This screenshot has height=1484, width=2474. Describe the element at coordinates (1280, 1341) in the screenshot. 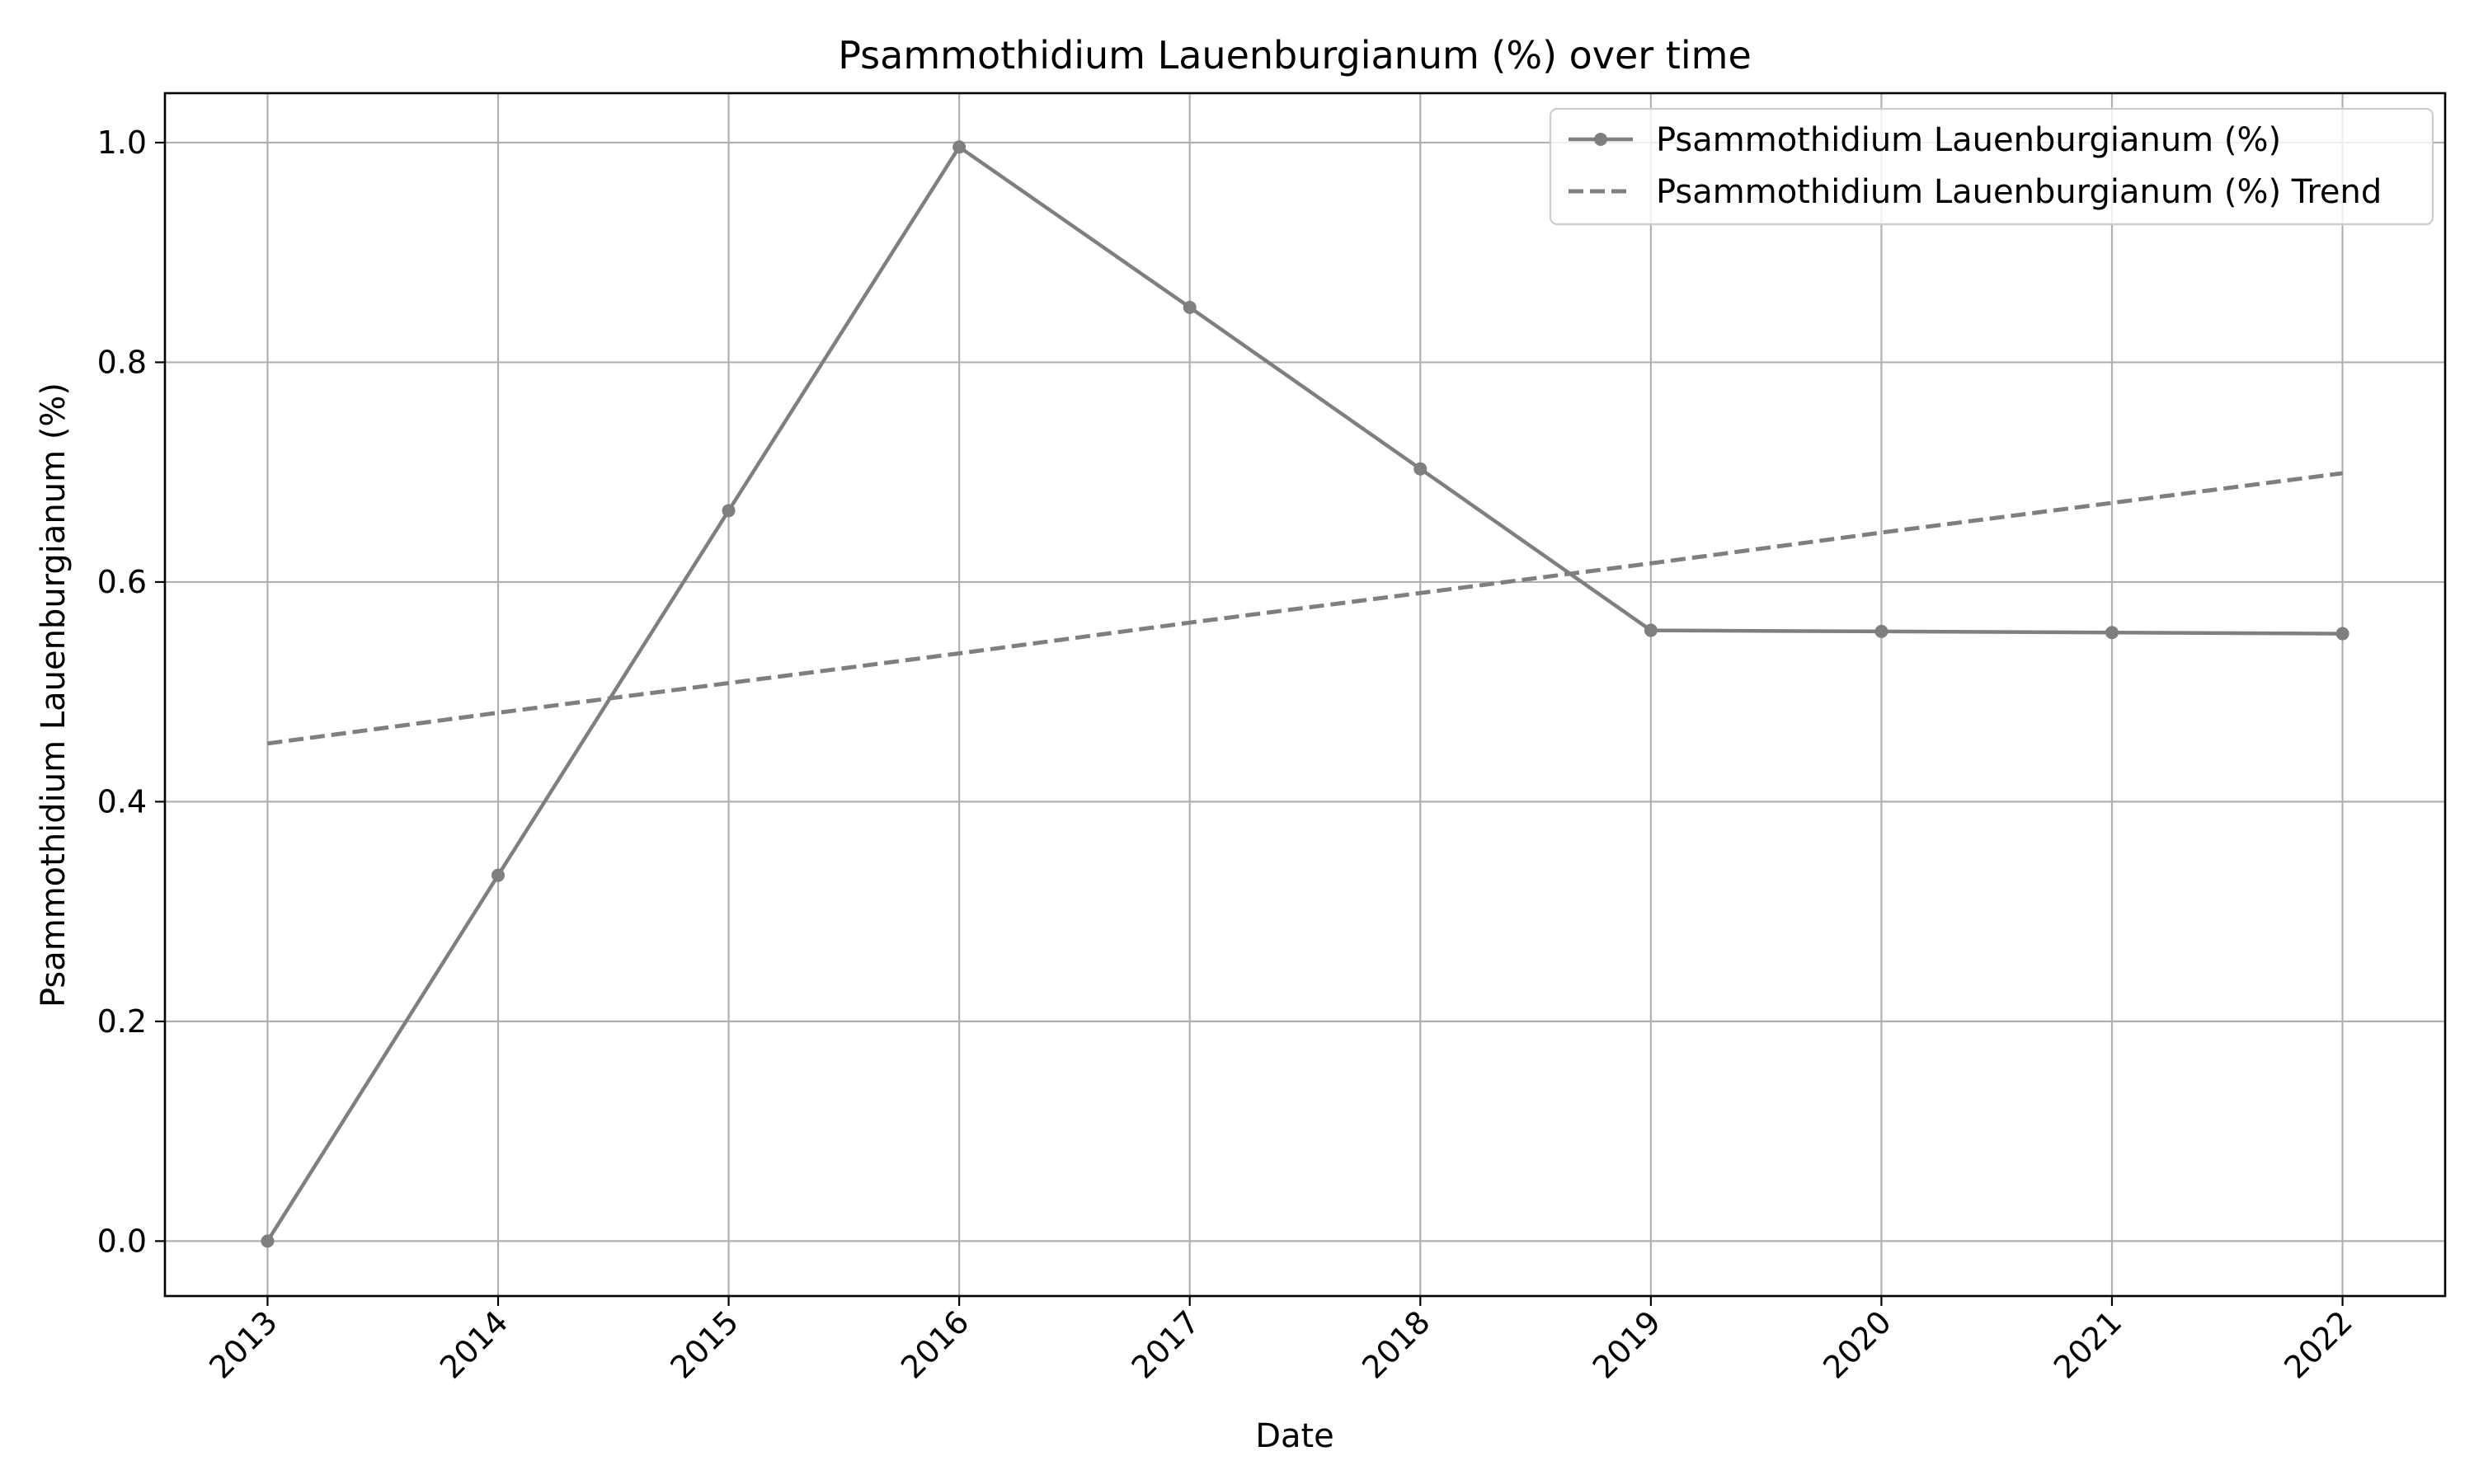

I see `x-axis-ticks: 2013 2014 2015 2016 2017 2018 2019 2020 2021 2022` at that location.